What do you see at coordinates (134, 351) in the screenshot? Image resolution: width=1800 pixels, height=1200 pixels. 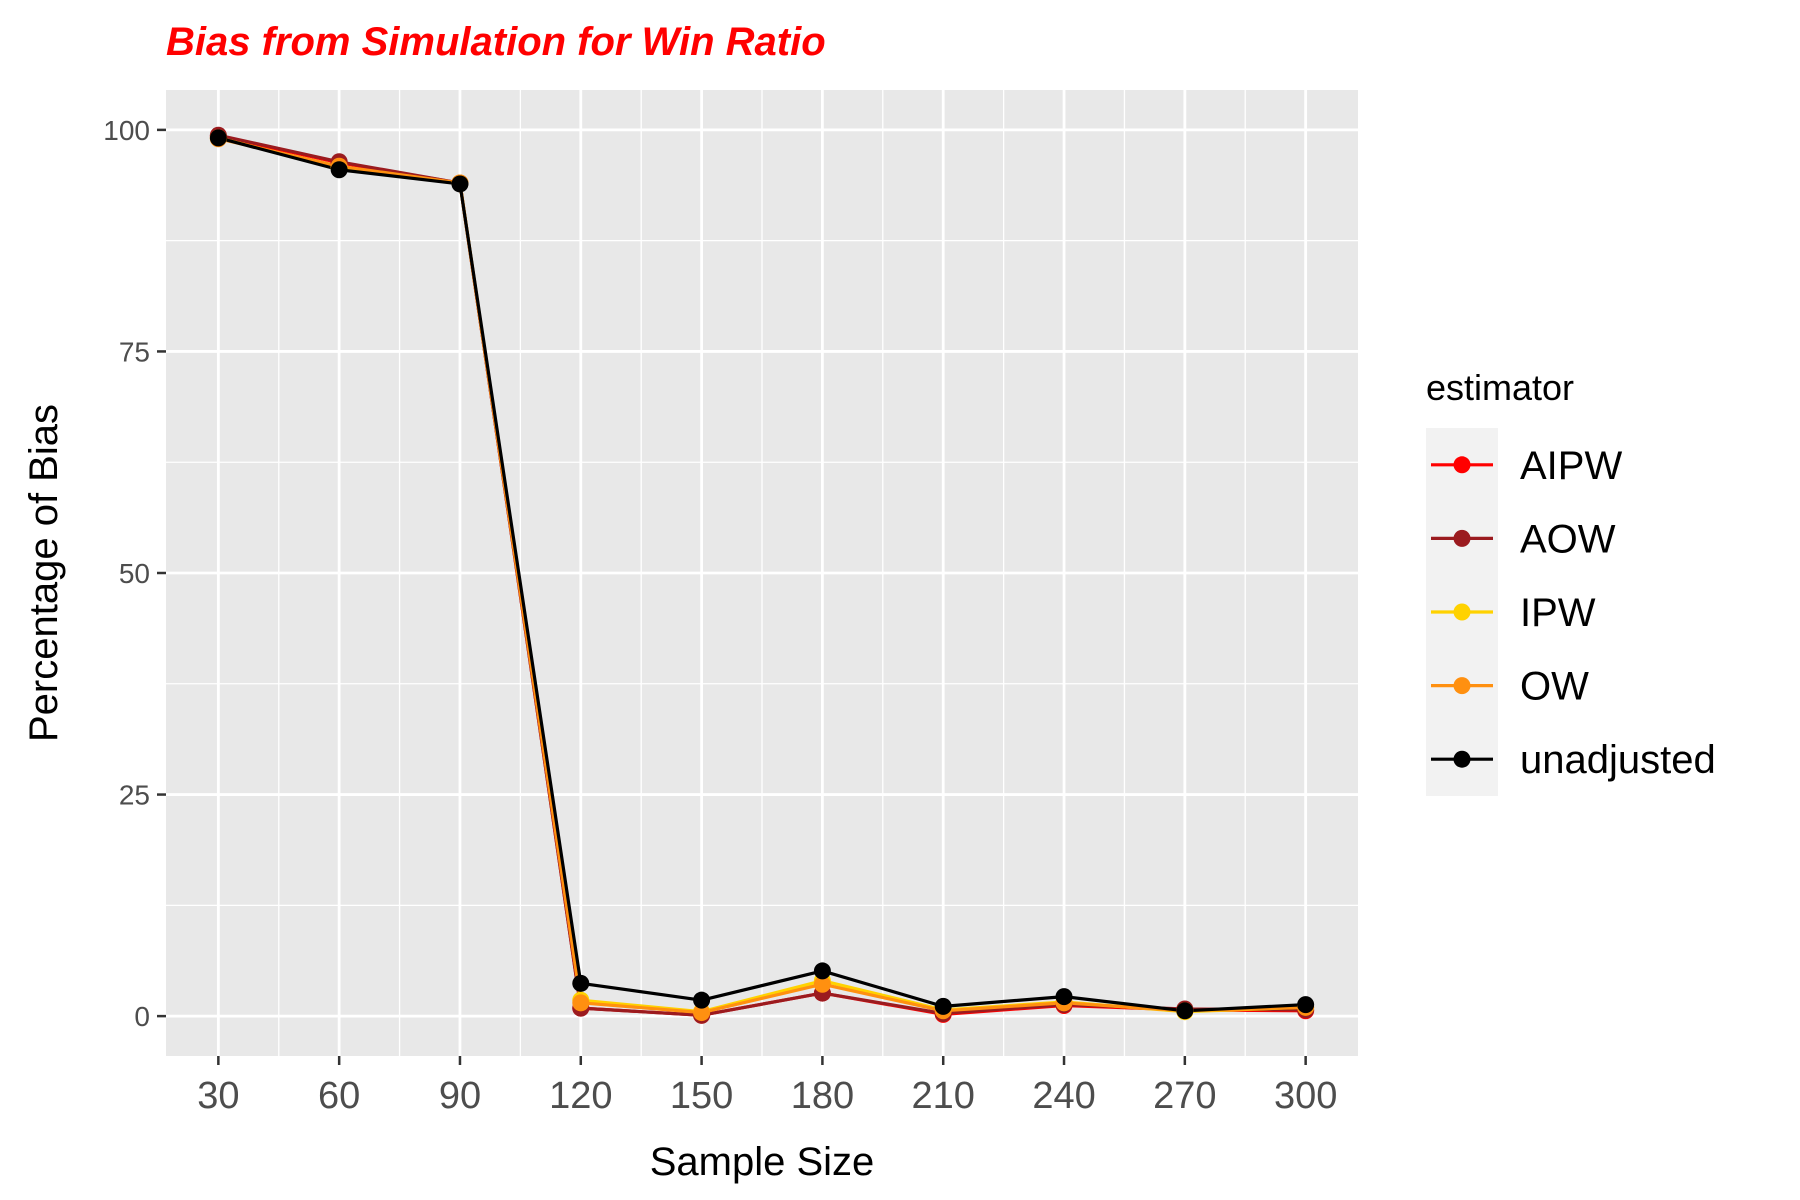 I see `y-tick-label: 75` at bounding box center [134, 351].